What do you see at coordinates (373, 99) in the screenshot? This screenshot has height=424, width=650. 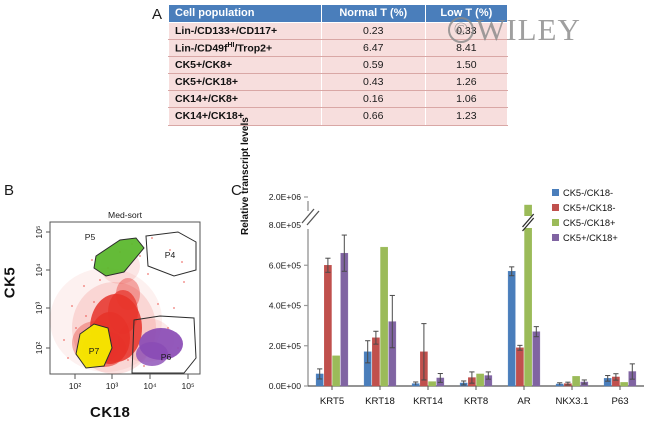 I see `normal-t-value: 0.16` at bounding box center [373, 99].